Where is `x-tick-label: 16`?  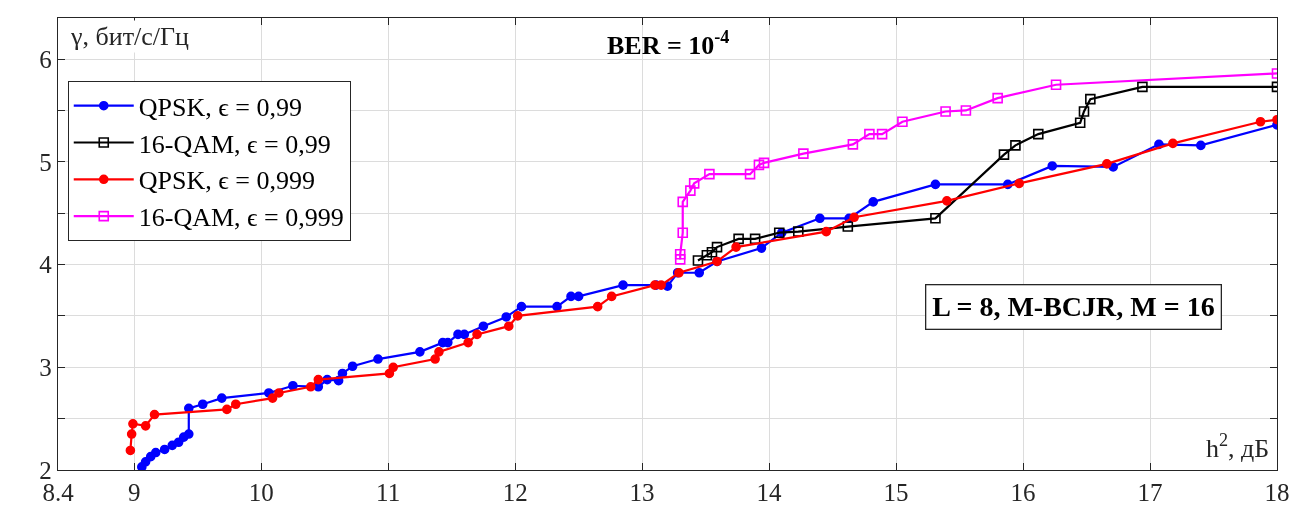 x-tick-label: 16 is located at coordinates (1023, 493).